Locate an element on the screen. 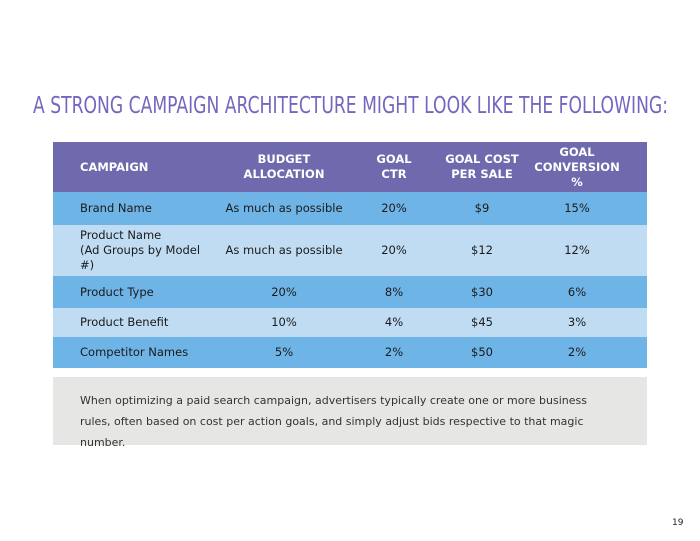 The height and width of the screenshot is (541, 700). table-cell: $30 is located at coordinates (482, 292).